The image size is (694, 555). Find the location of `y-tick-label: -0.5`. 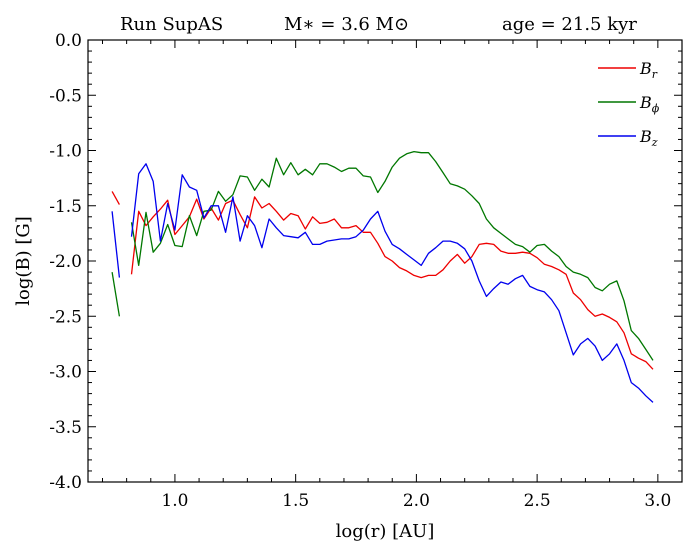

y-tick-label: -0.5 is located at coordinates (65, 96).